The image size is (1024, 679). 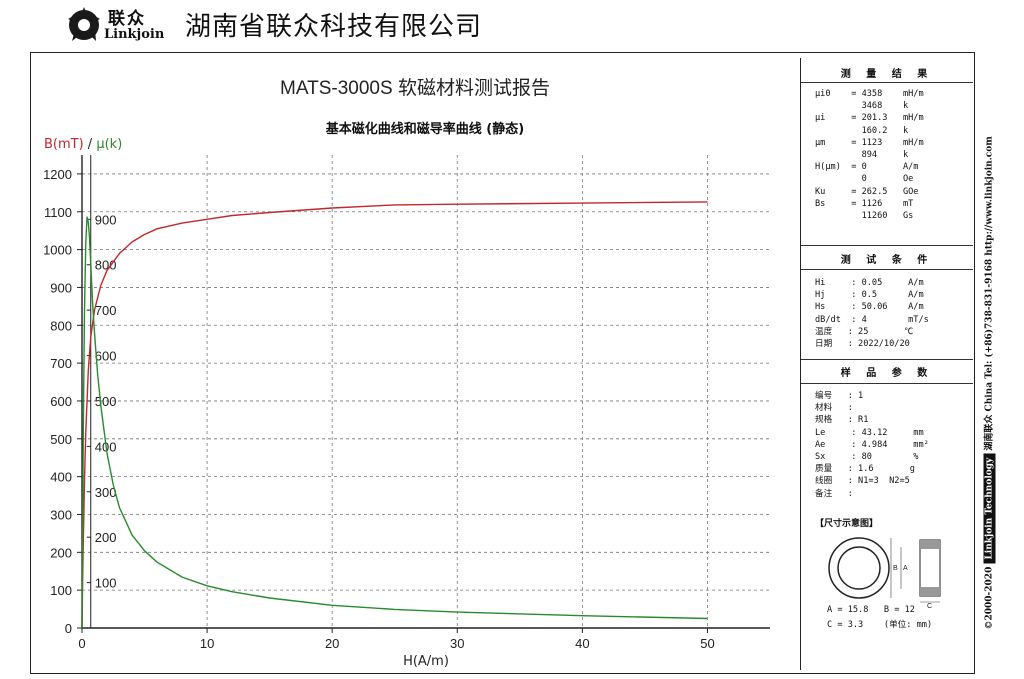 What do you see at coordinates (869, 307) in the screenshot?
I see `condition-row: Hs : 50.06 A/m` at bounding box center [869, 307].